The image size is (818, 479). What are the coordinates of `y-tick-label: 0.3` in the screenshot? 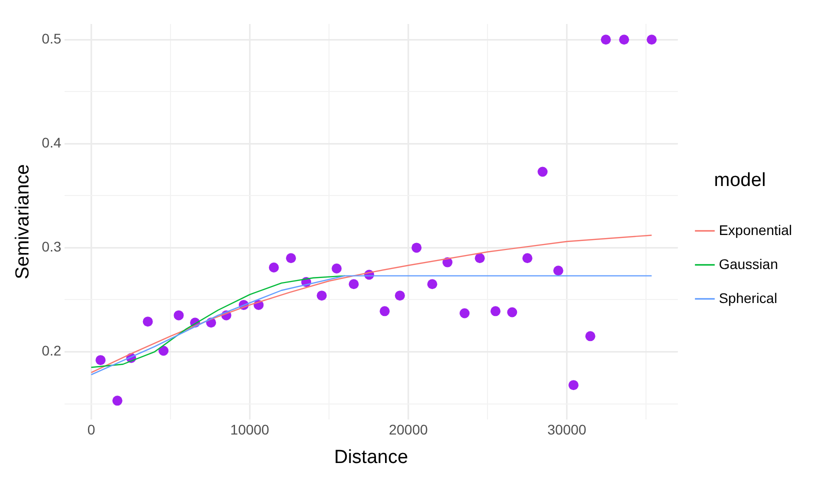 It's located at (52, 246).